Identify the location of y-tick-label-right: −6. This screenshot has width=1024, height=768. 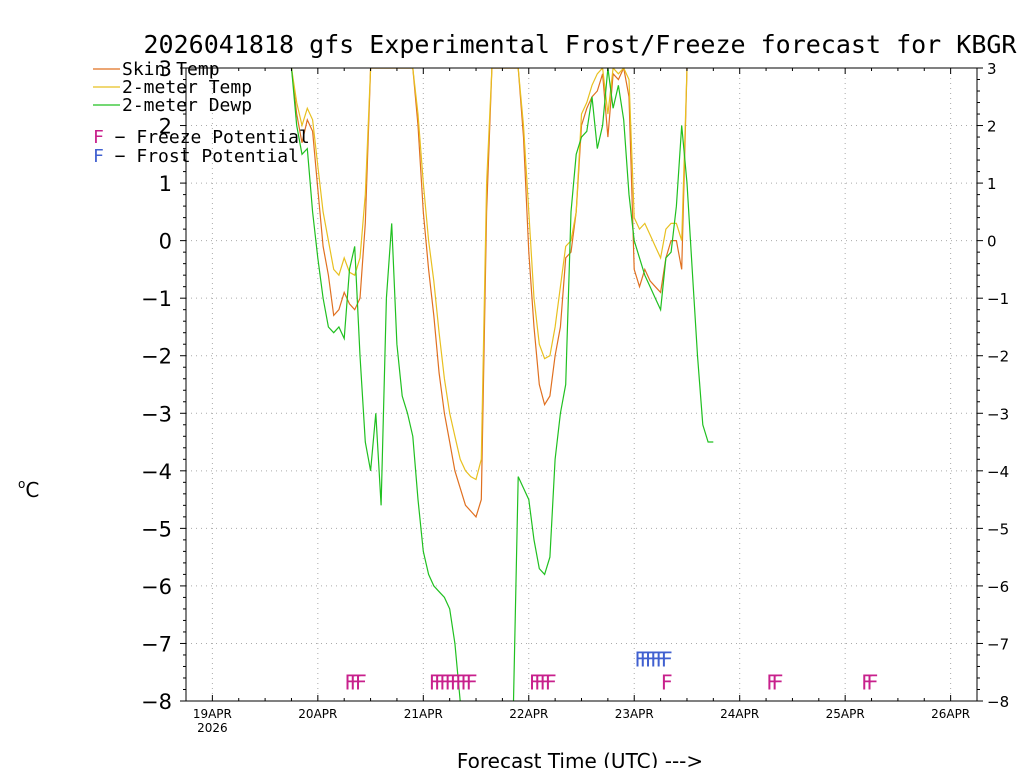
(998, 587).